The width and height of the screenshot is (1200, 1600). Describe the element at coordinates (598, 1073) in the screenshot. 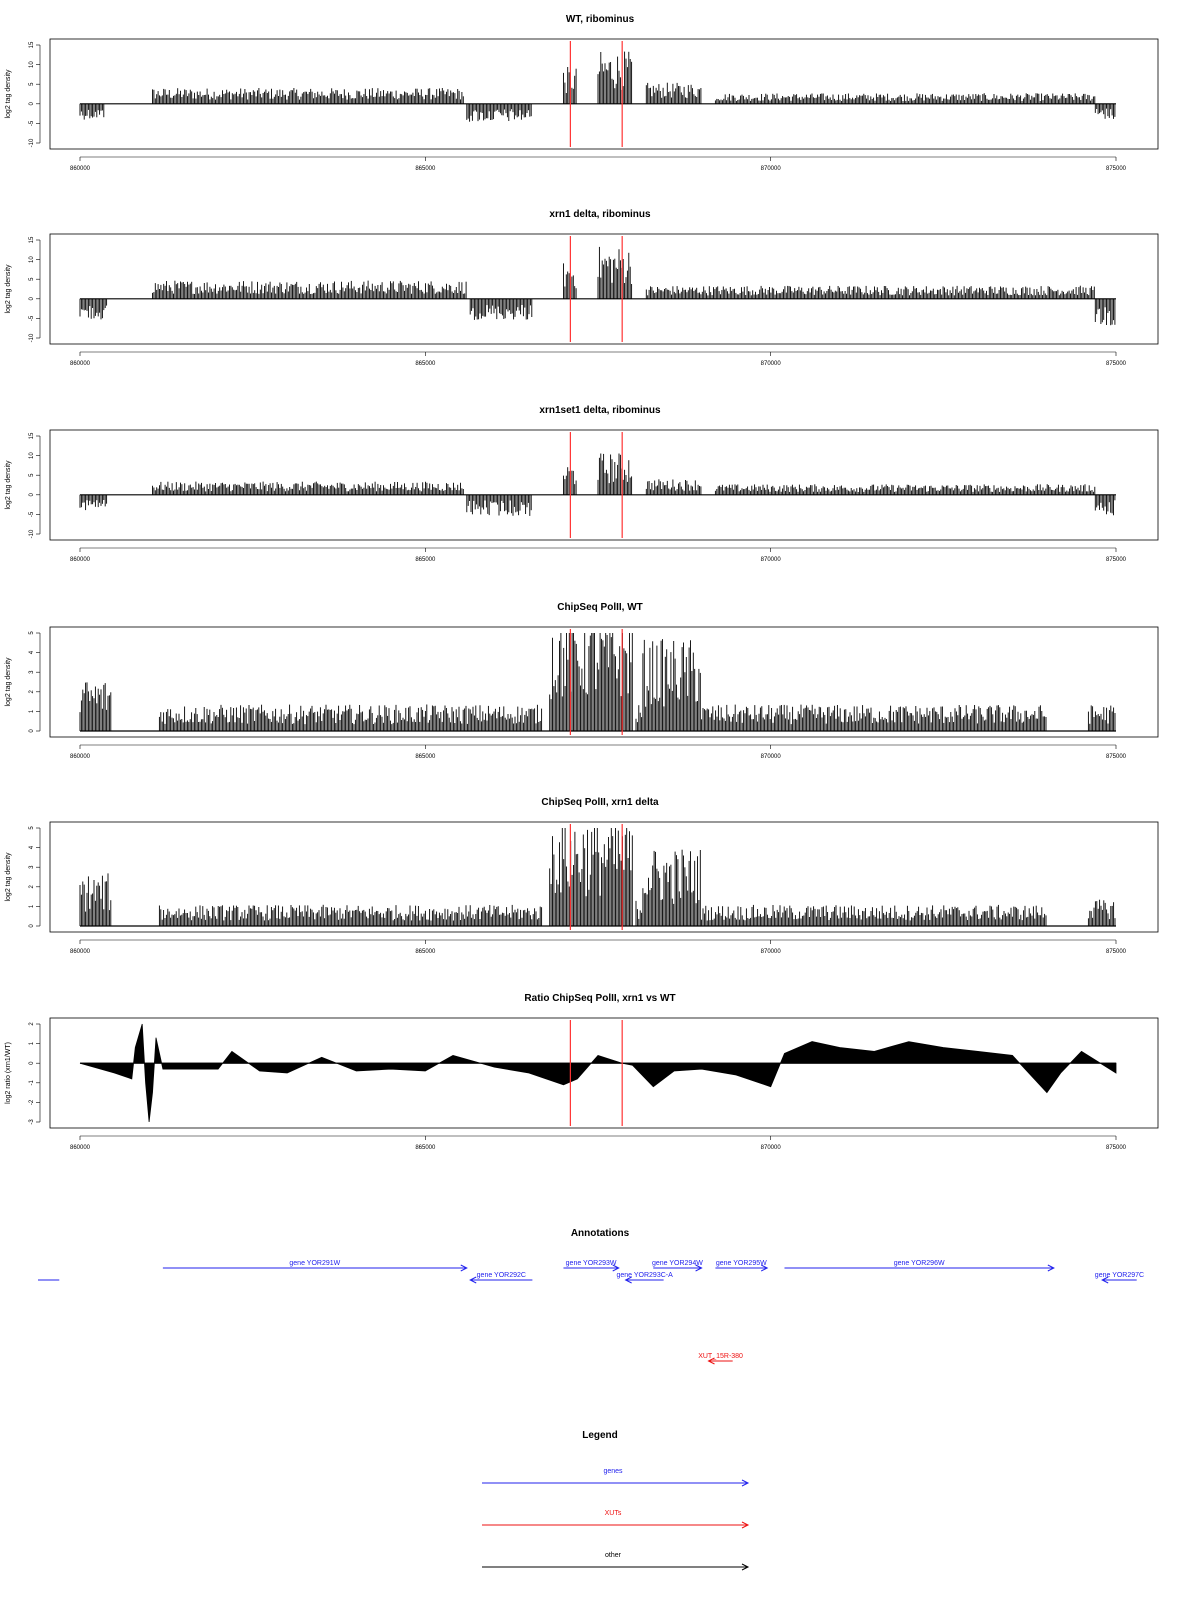

I see `ratio-area` at that location.